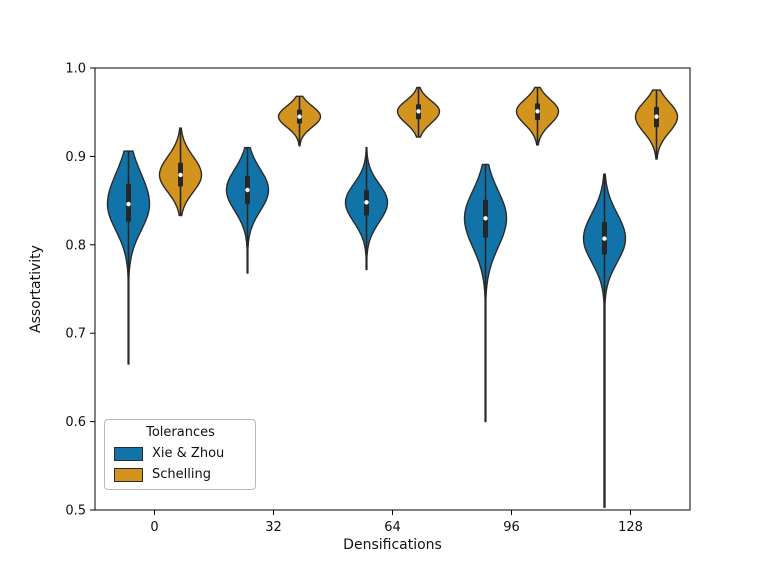  I want to click on x-tick-label: 32, so click(273, 527).